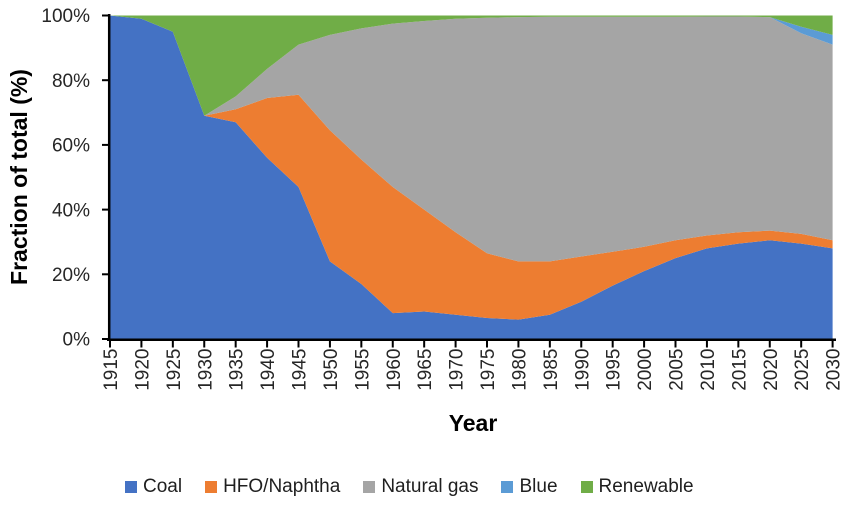 The height and width of the screenshot is (508, 850). I want to click on x-tick-label: 2030, so click(834, 370).